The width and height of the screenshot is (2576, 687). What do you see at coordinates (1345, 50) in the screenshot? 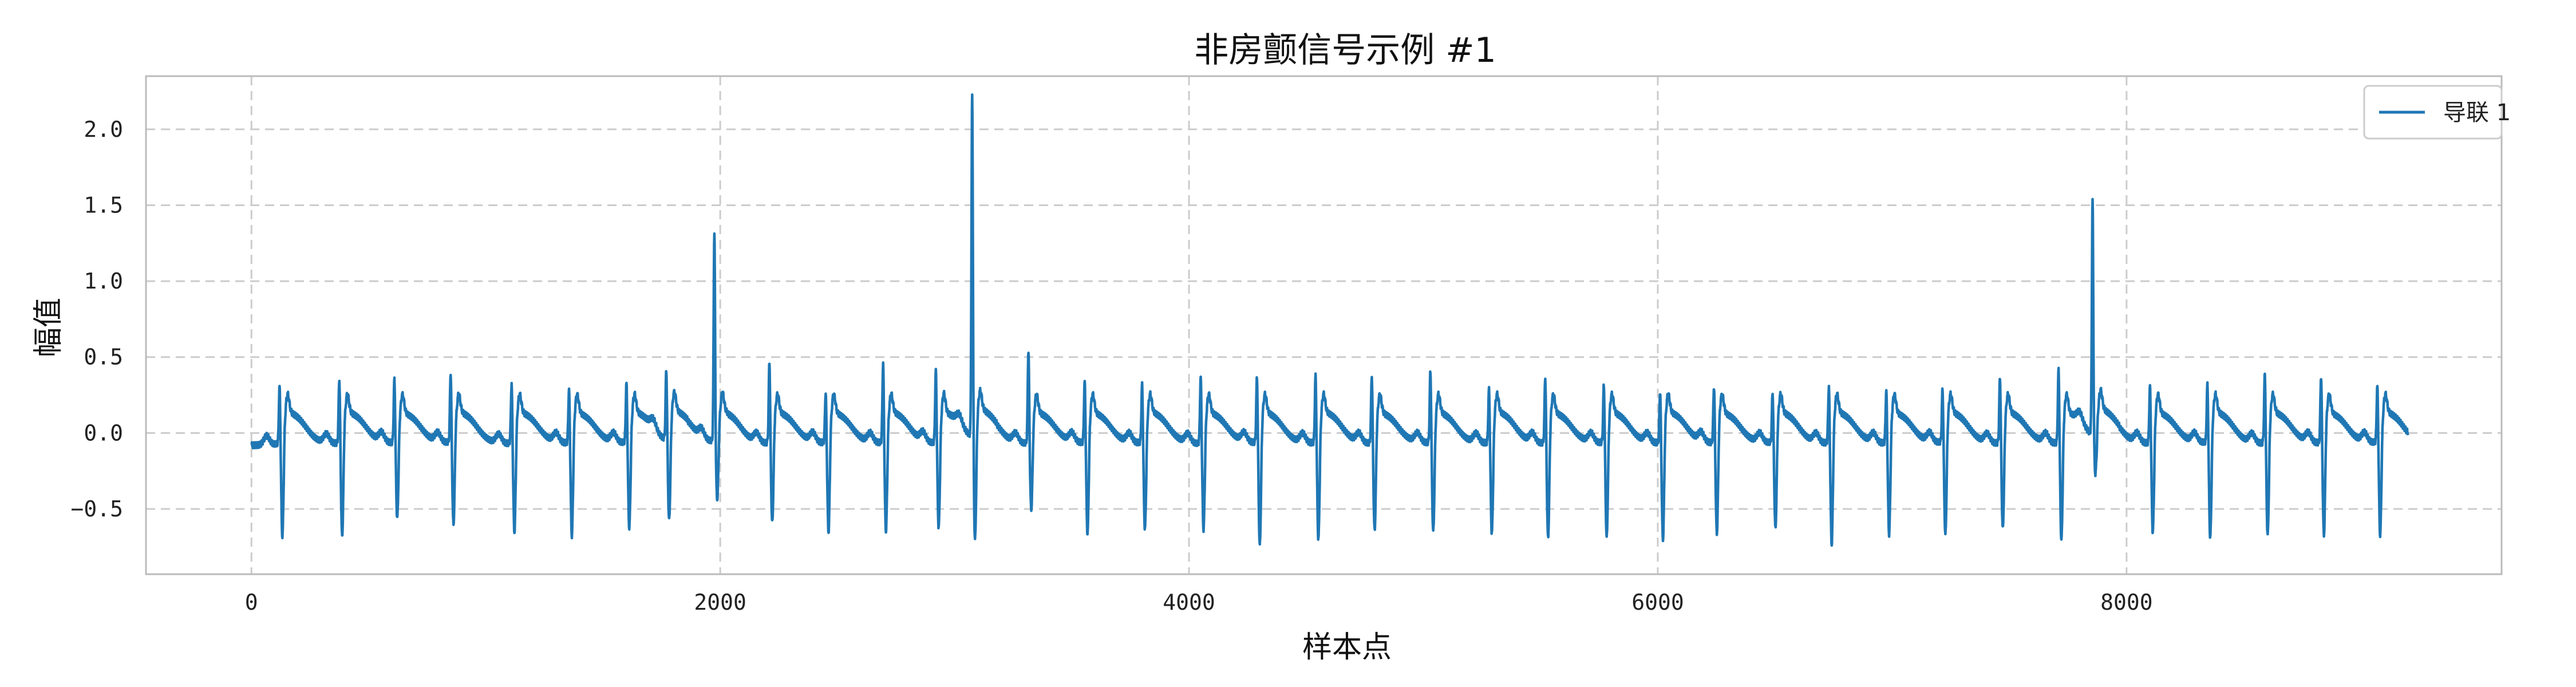
I see `chart-title: 非房颤信号示例 #1` at bounding box center [1345, 50].